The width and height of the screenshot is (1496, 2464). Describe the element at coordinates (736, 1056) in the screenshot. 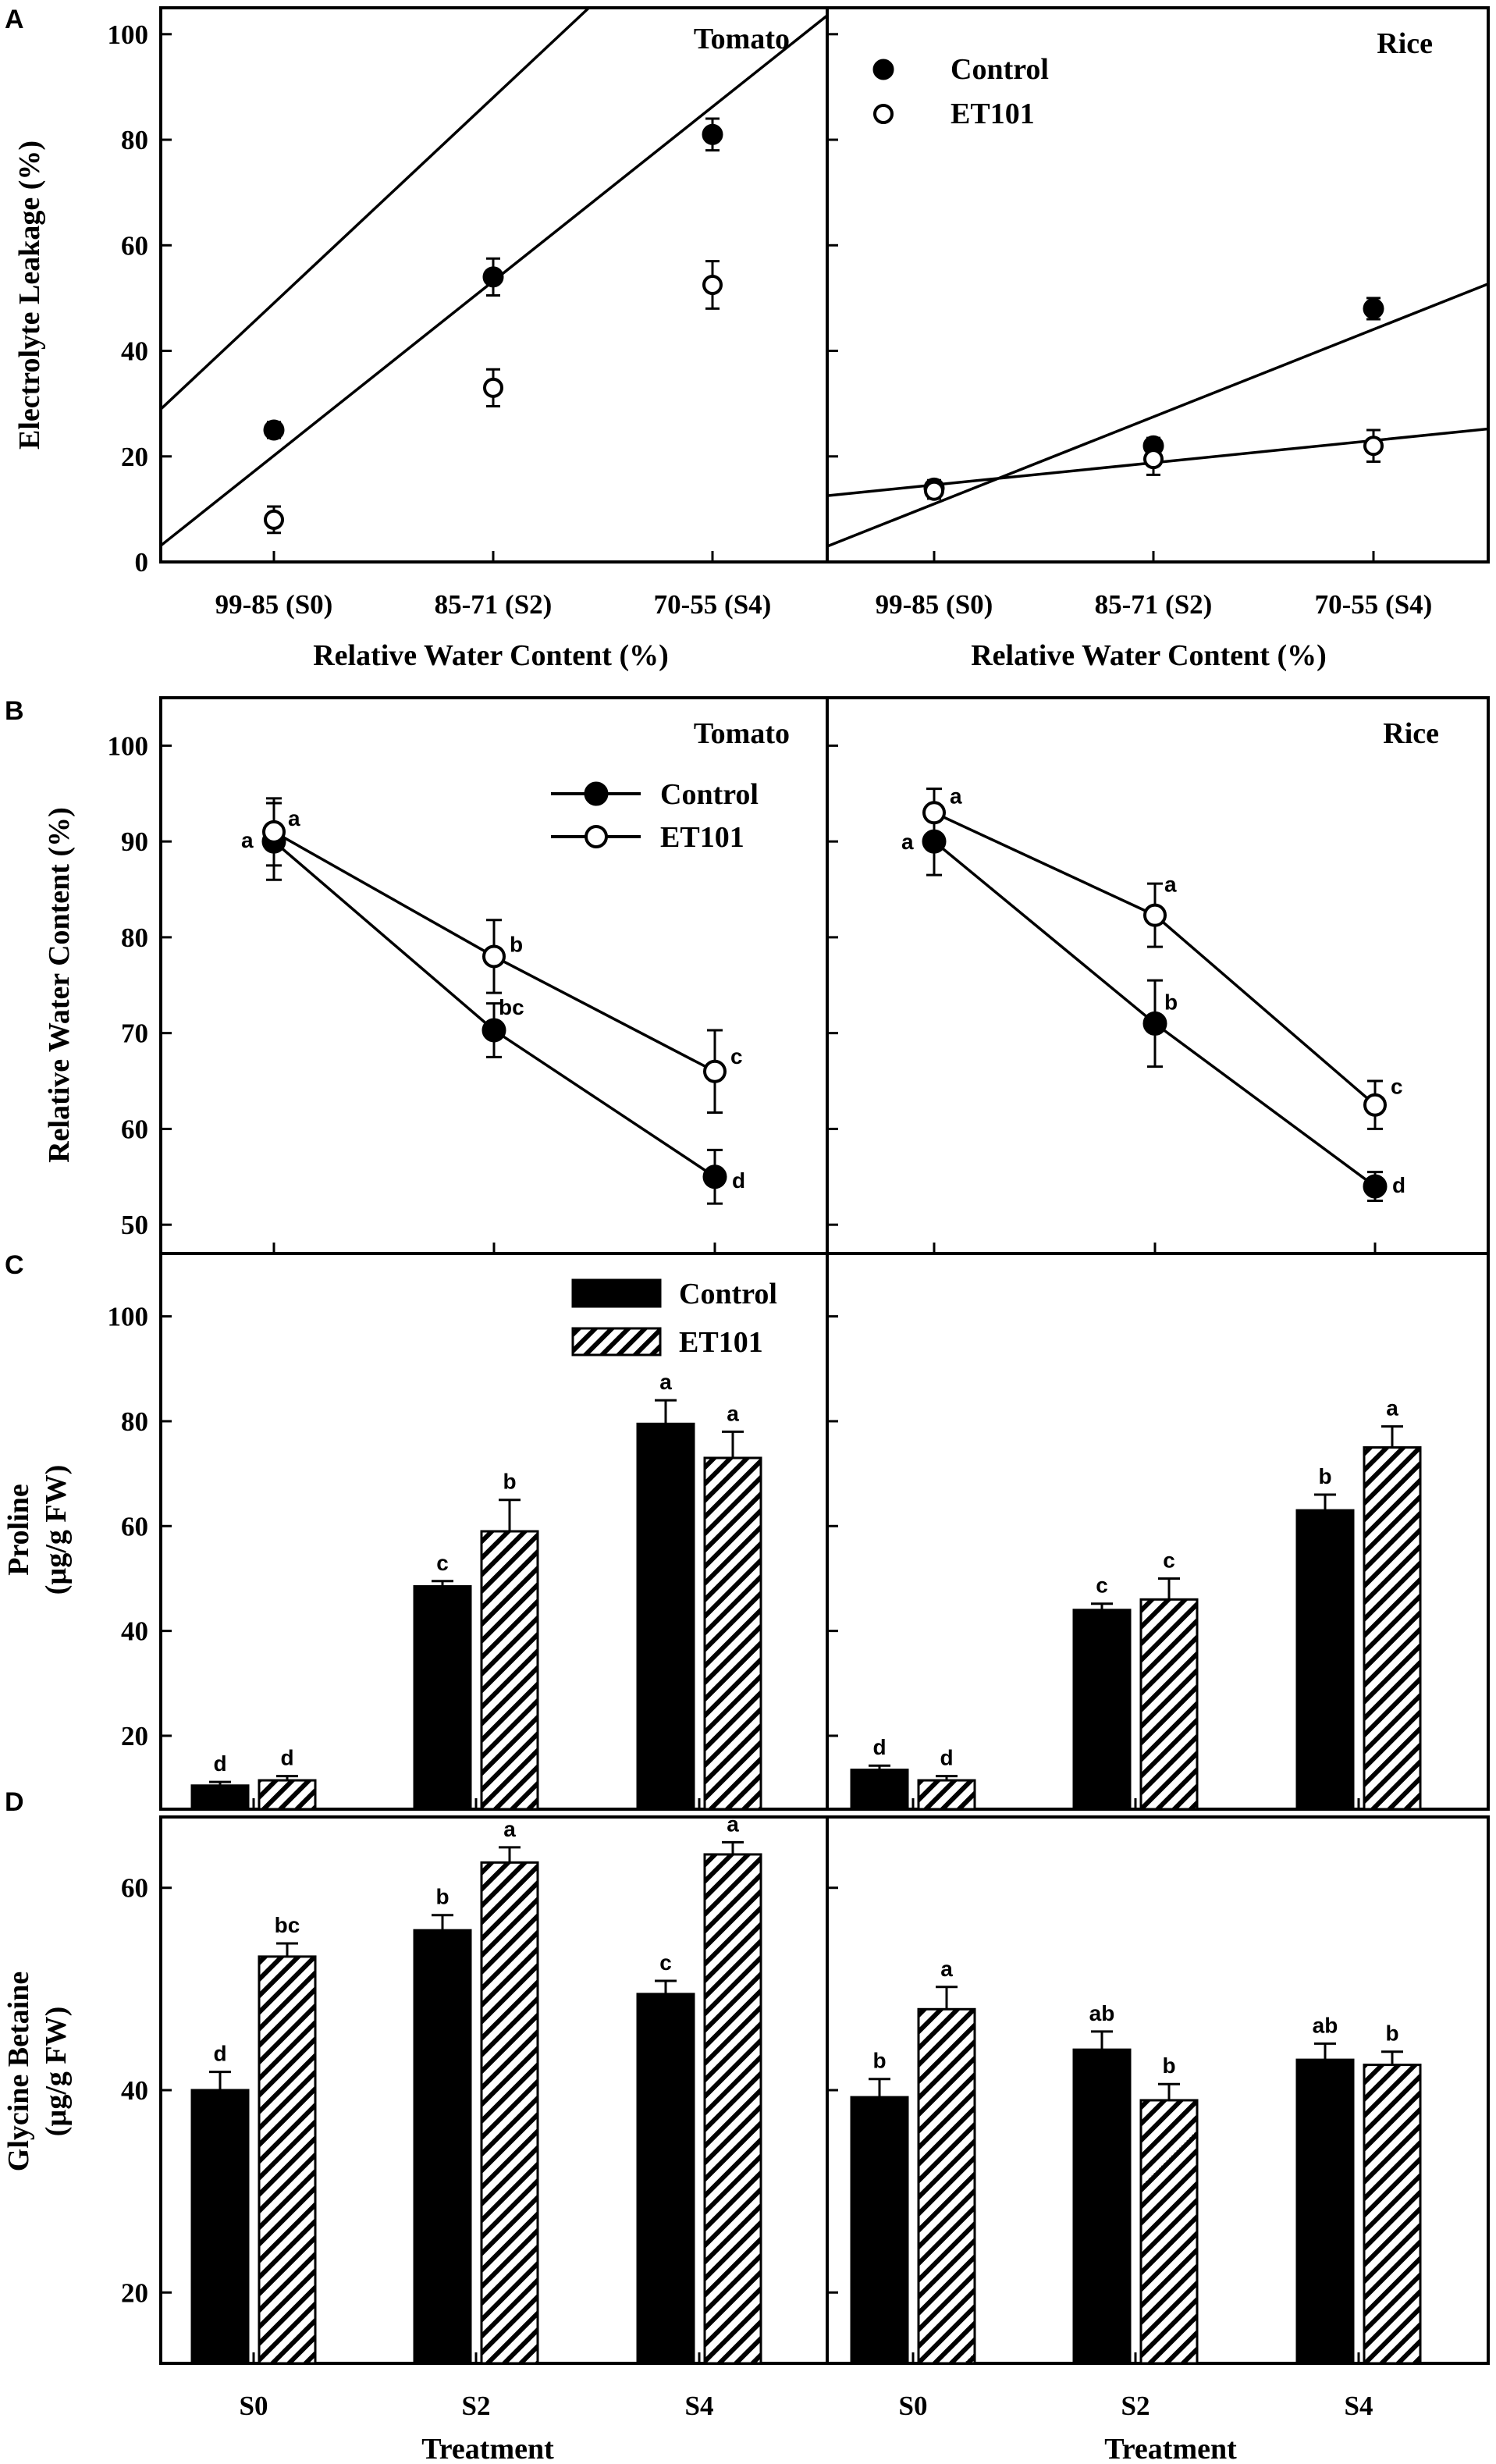

I see `panel-b-tomato-et101-sig-label: c` at that location.